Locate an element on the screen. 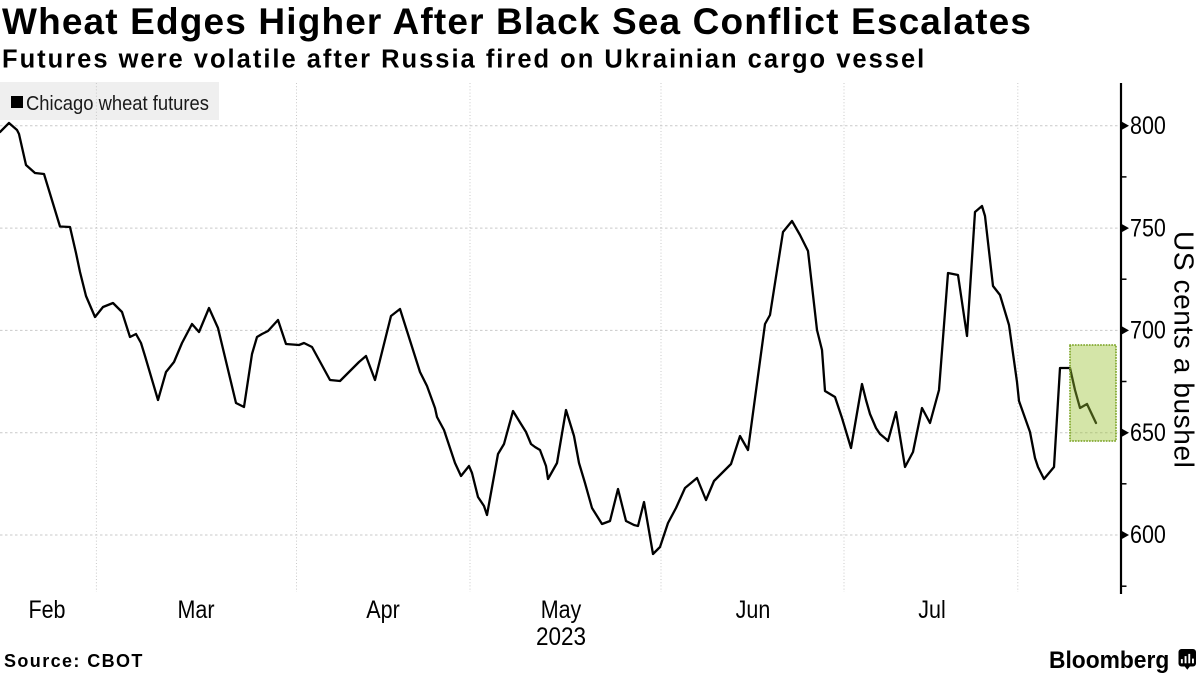 The image size is (1200, 675). svg-text: Source: CBOT is located at coordinates (74, 661).